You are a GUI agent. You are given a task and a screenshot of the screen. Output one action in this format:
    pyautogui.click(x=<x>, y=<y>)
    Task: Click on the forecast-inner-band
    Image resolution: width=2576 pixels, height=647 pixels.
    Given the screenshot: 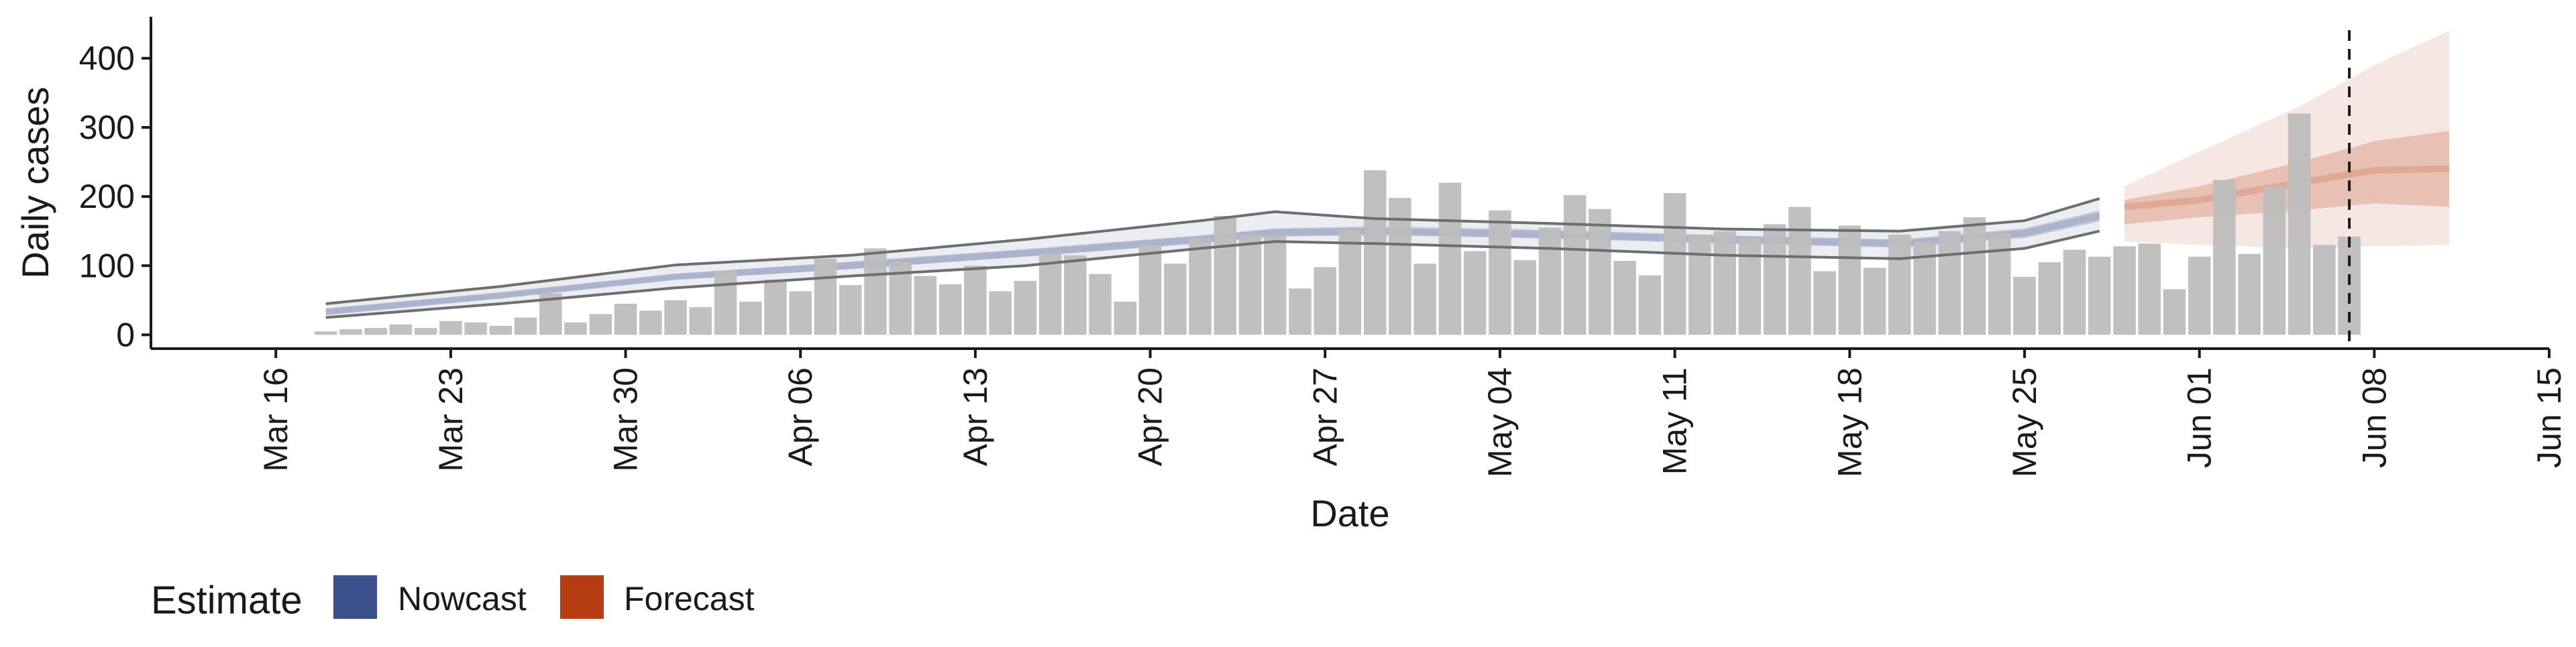 What is the action you would take?
    pyautogui.click(x=2286, y=178)
    